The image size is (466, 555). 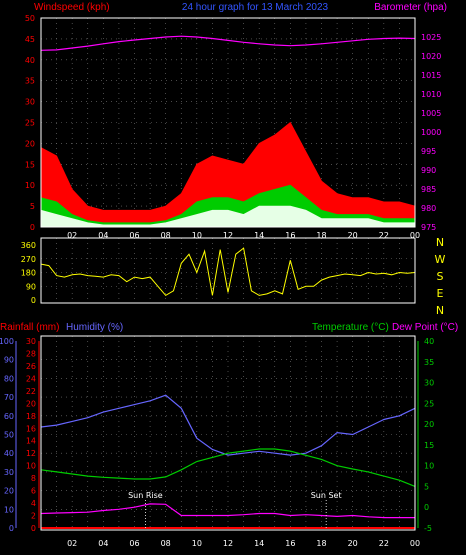 I want to click on temperature-ticks: -5 0 5 10 15 20 25 30 35 40, so click(x=429, y=435).